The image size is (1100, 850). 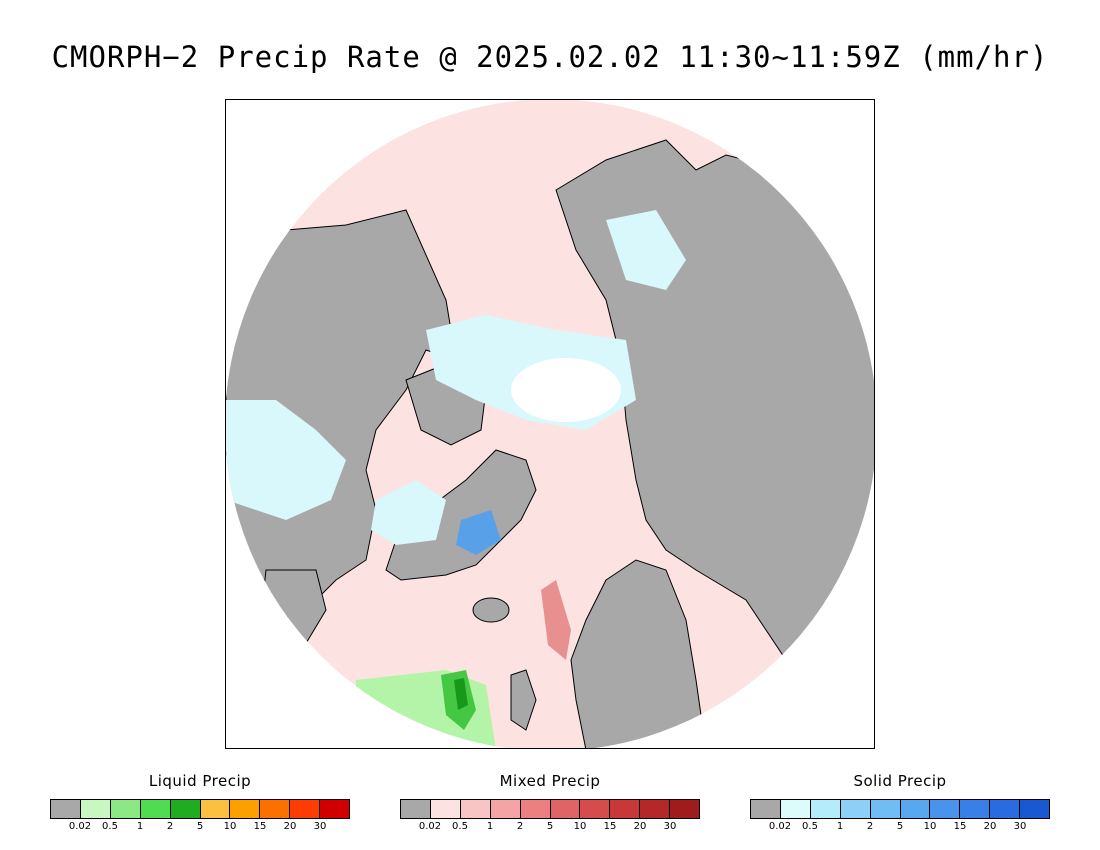 What do you see at coordinates (550, 781) in the screenshot?
I see `legend-mixed-title: Mixed Precip` at bounding box center [550, 781].